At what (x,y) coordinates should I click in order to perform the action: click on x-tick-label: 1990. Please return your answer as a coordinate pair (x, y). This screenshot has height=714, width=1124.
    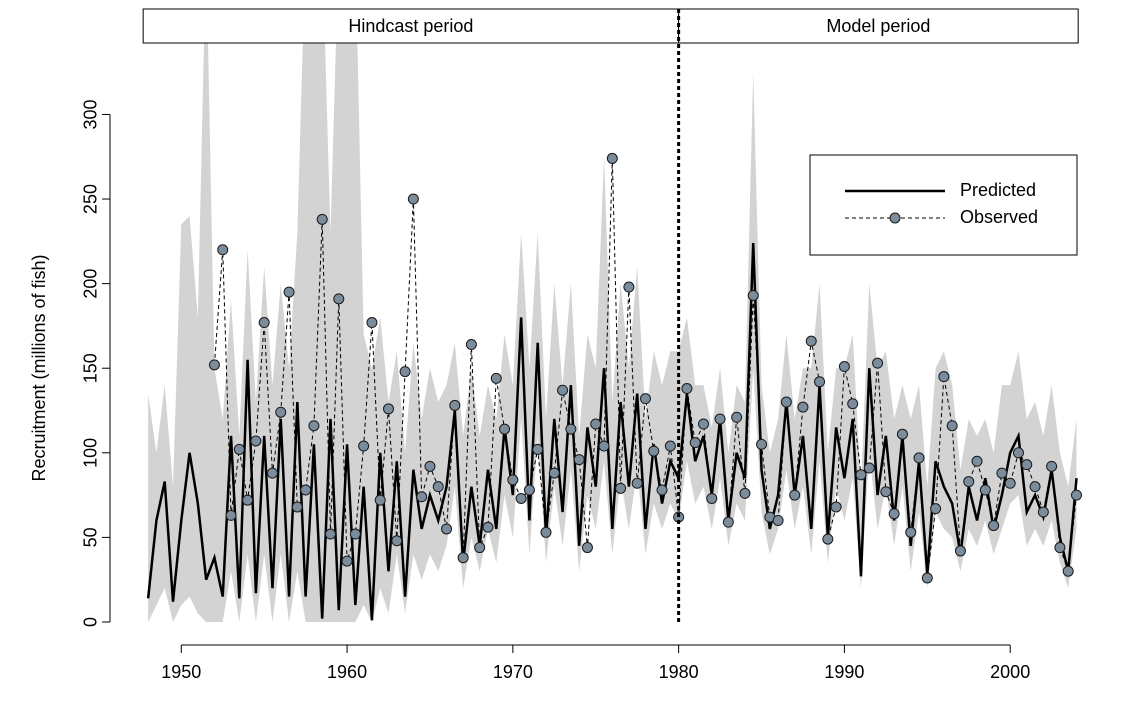
    Looking at the image, I should click on (844, 672).